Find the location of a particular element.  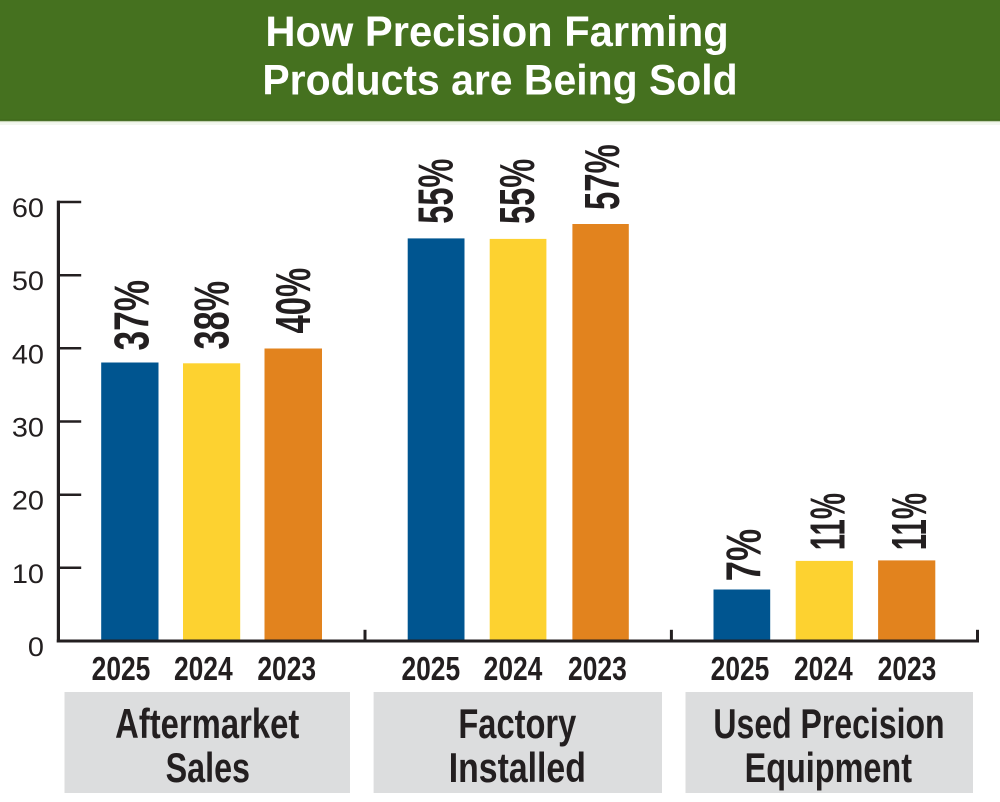

svg-text: 38% is located at coordinates (211, 315).